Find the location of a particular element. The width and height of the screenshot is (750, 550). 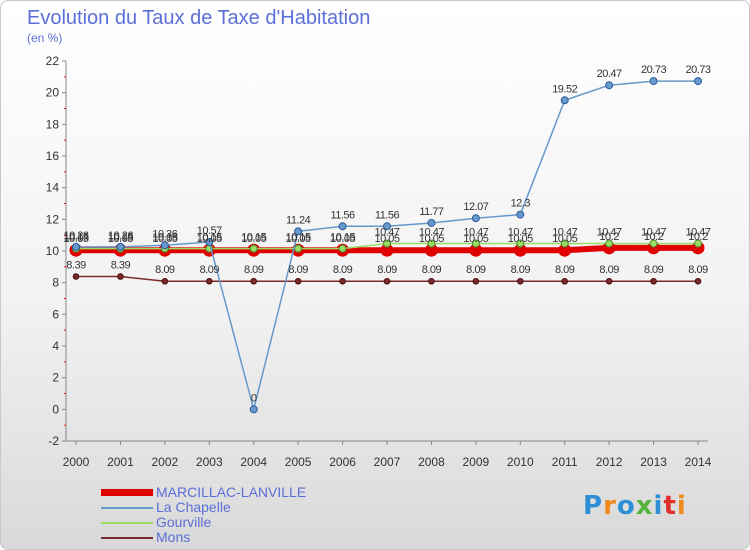

data-label: 10.36 is located at coordinates (164, 234).